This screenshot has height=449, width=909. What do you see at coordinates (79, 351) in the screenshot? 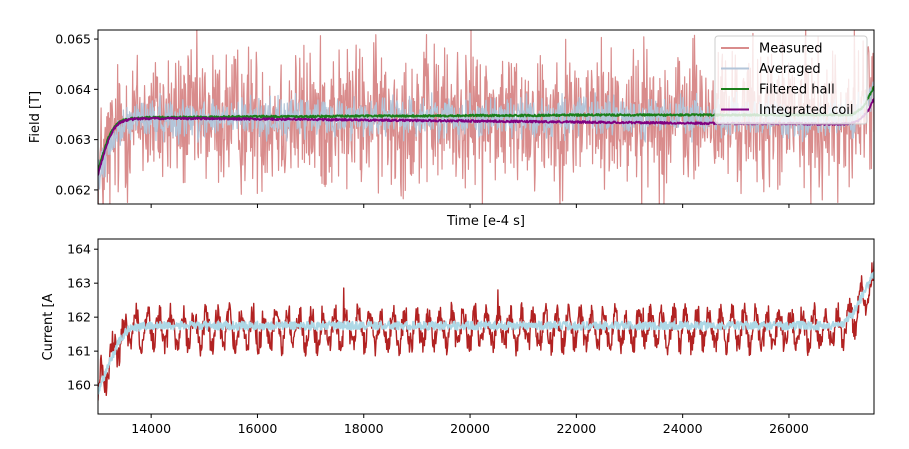
I see `current-y-tick-label: 161` at bounding box center [79, 351].